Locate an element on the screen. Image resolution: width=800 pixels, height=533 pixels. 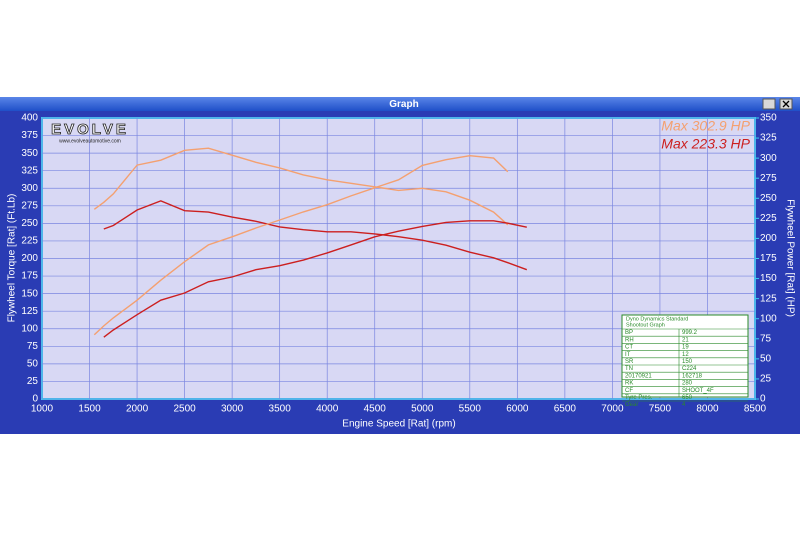
title-bar is located at coordinates (400, 104).